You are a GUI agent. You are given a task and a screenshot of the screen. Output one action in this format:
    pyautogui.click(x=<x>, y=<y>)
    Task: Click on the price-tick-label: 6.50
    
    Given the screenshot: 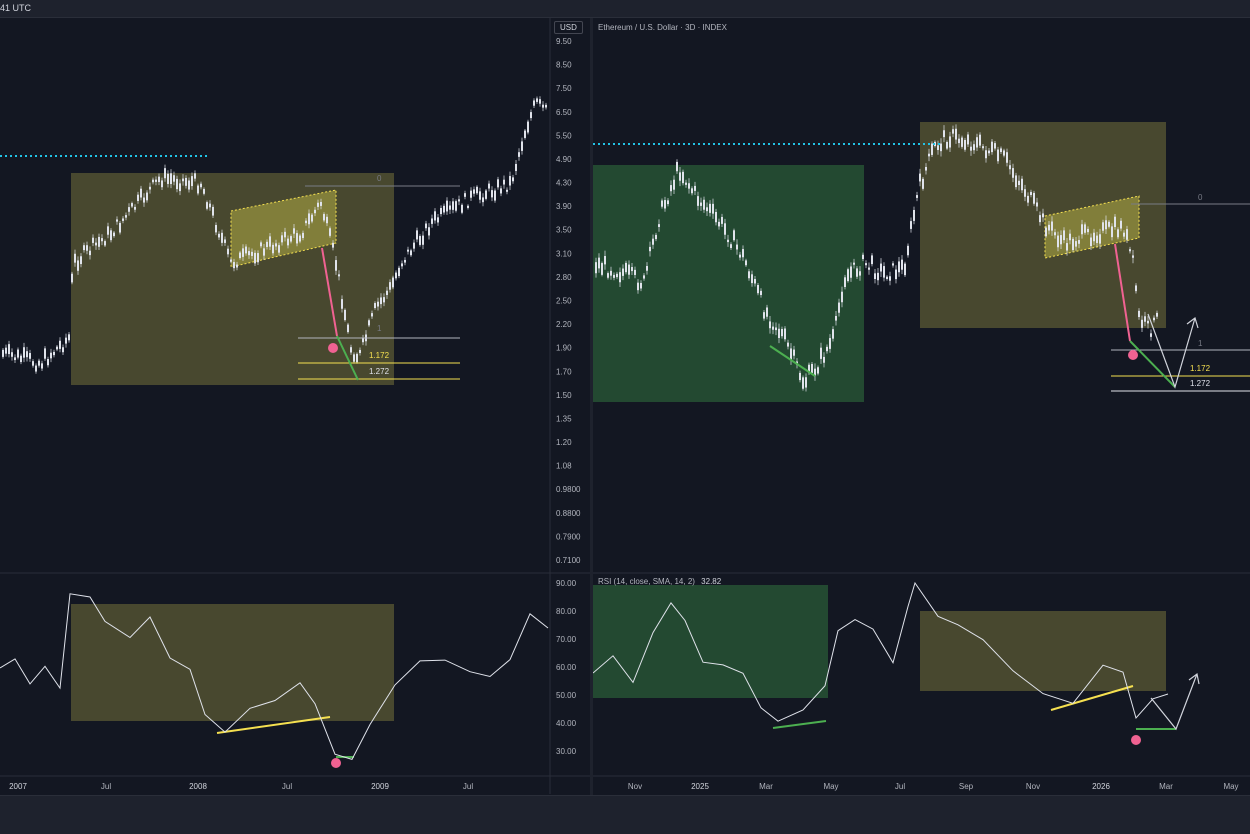 What is the action you would take?
    pyautogui.click(x=564, y=112)
    